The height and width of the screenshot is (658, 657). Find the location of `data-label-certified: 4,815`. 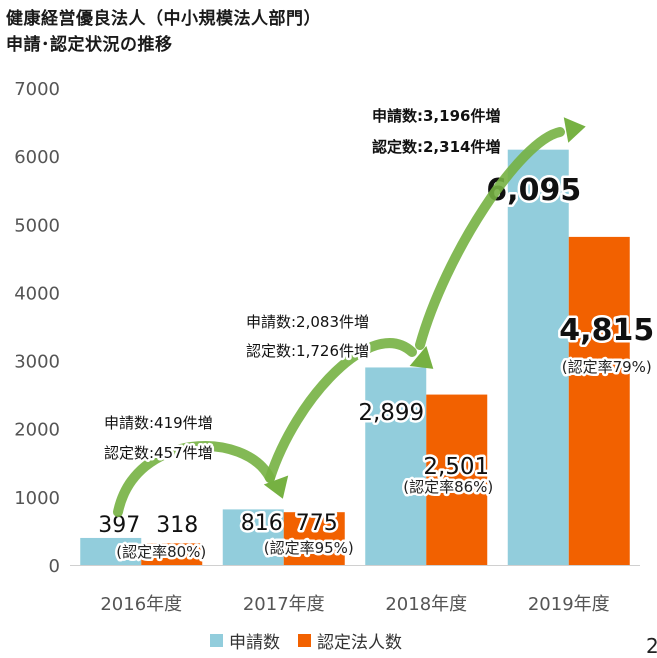

data-label-certified: 4,815 is located at coordinates (606, 330).